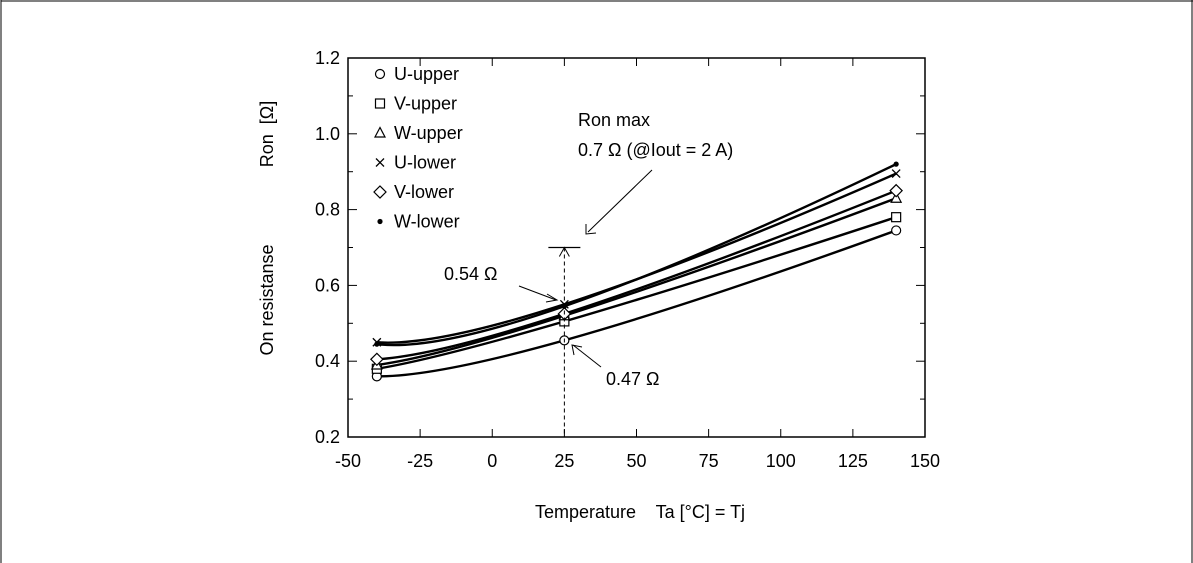  What do you see at coordinates (426, 74) in the screenshot?
I see `legend-label-u-upper: U-upper` at bounding box center [426, 74].